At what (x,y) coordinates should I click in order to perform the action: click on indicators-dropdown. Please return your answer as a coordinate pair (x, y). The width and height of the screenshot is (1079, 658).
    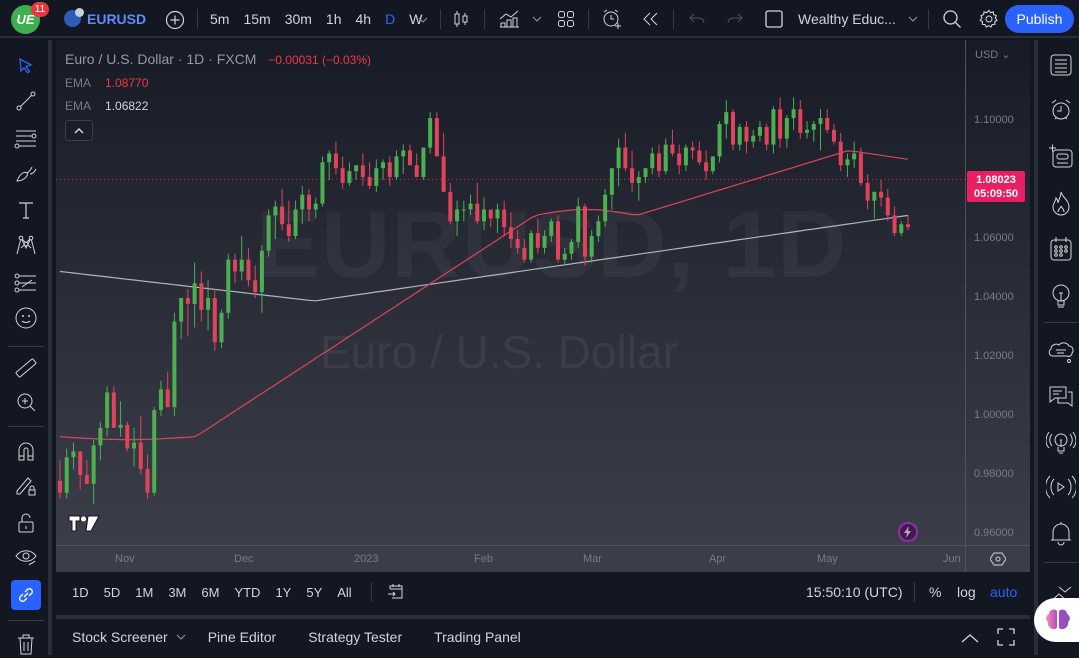
    Looking at the image, I should click on (537, 19).